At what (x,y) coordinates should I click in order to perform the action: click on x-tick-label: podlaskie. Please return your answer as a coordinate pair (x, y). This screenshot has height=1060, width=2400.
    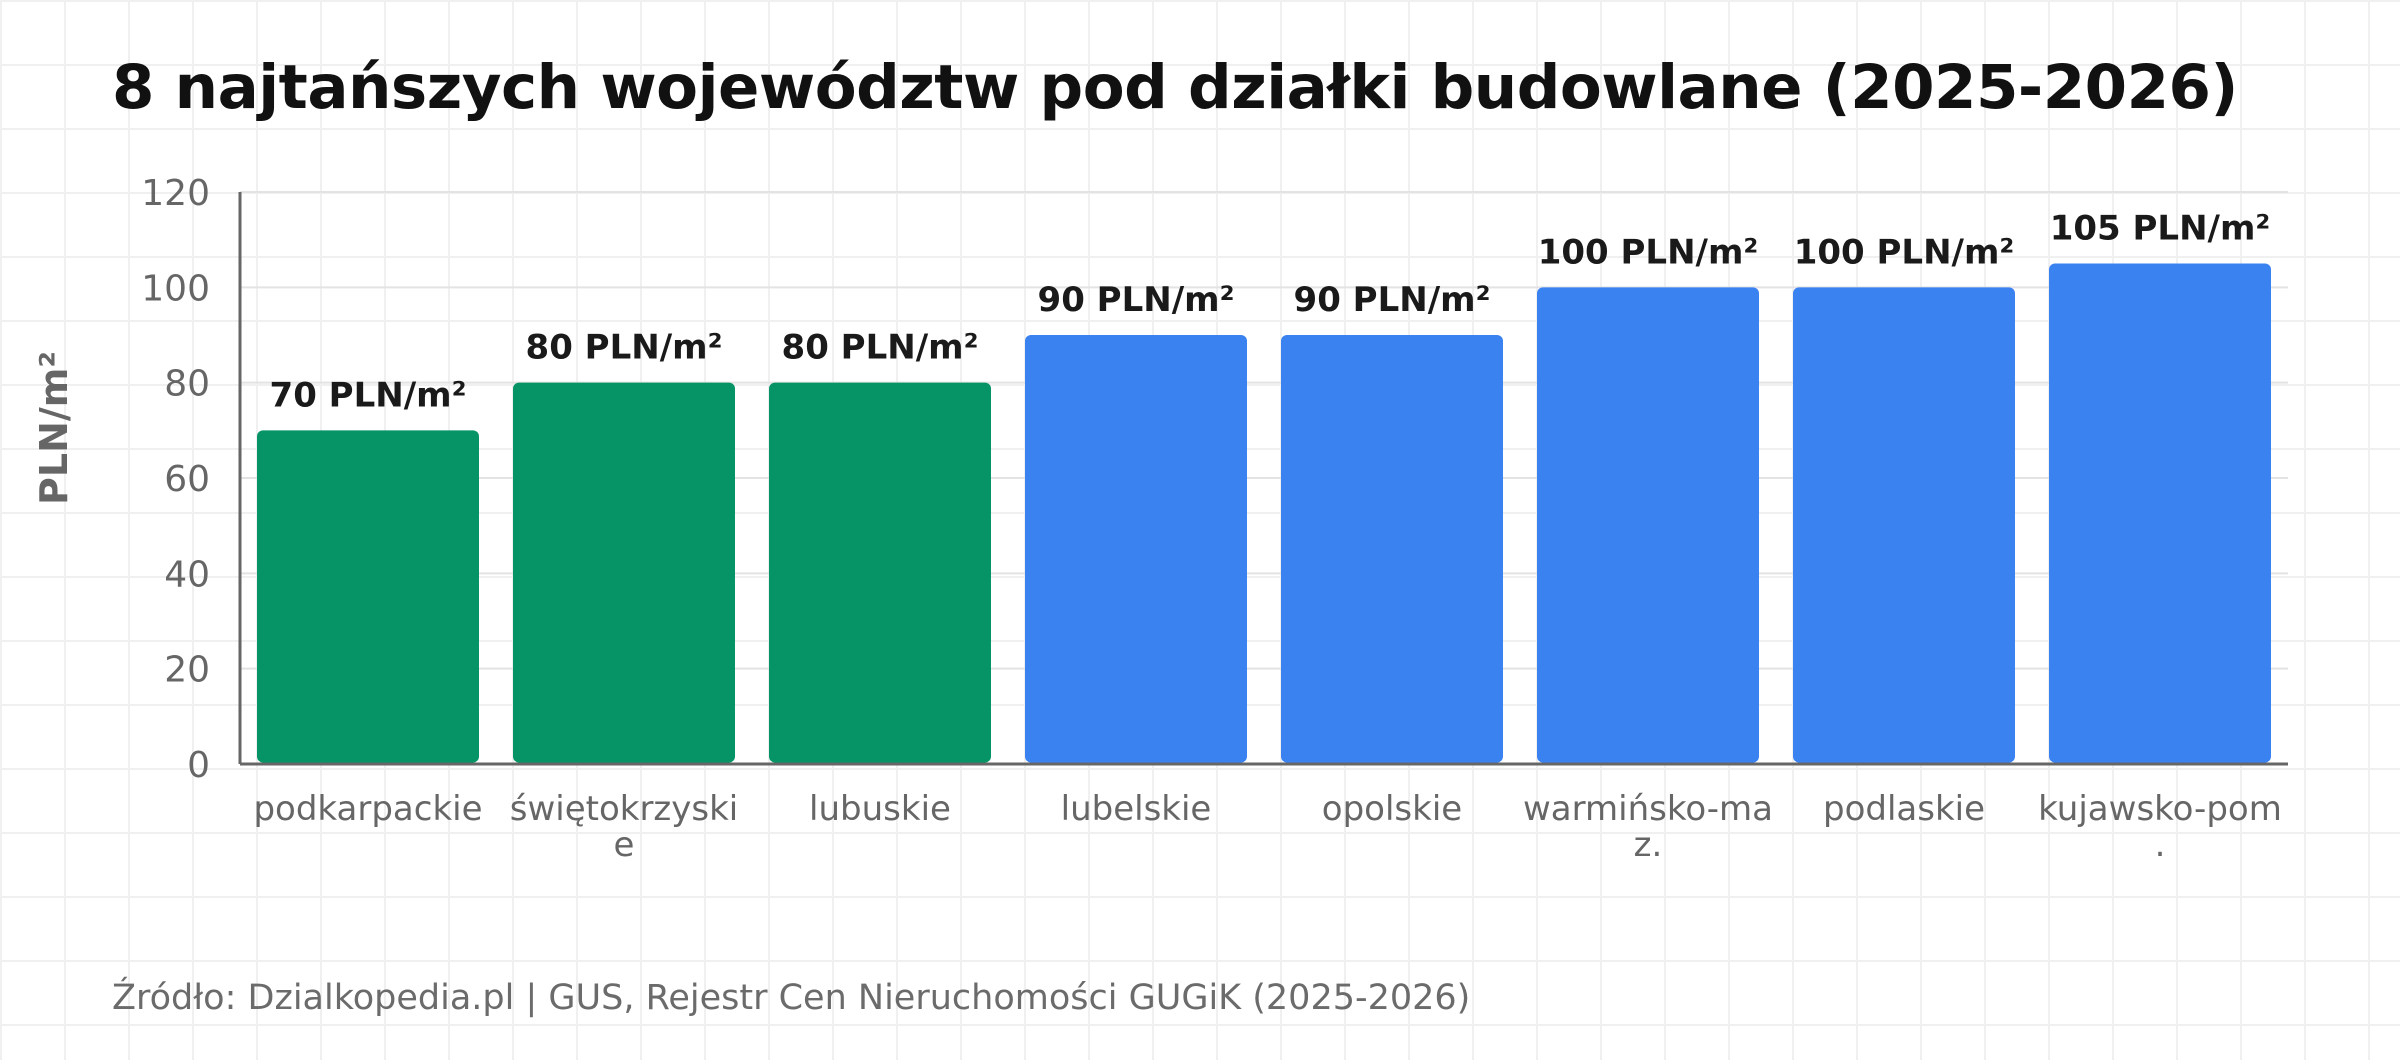
    Looking at the image, I should click on (1904, 809).